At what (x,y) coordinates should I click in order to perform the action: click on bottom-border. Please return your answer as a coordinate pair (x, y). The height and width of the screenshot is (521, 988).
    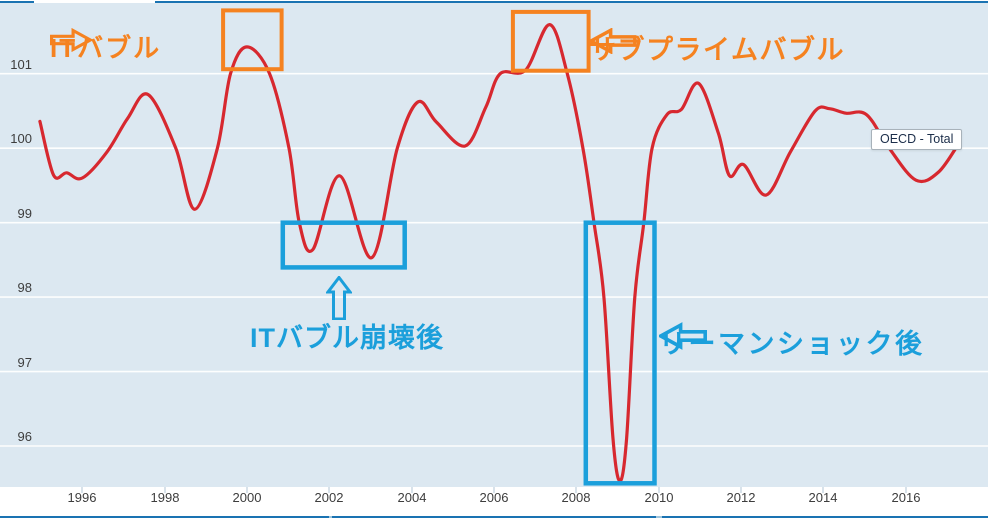
    Looking at the image, I should click on (494, 517).